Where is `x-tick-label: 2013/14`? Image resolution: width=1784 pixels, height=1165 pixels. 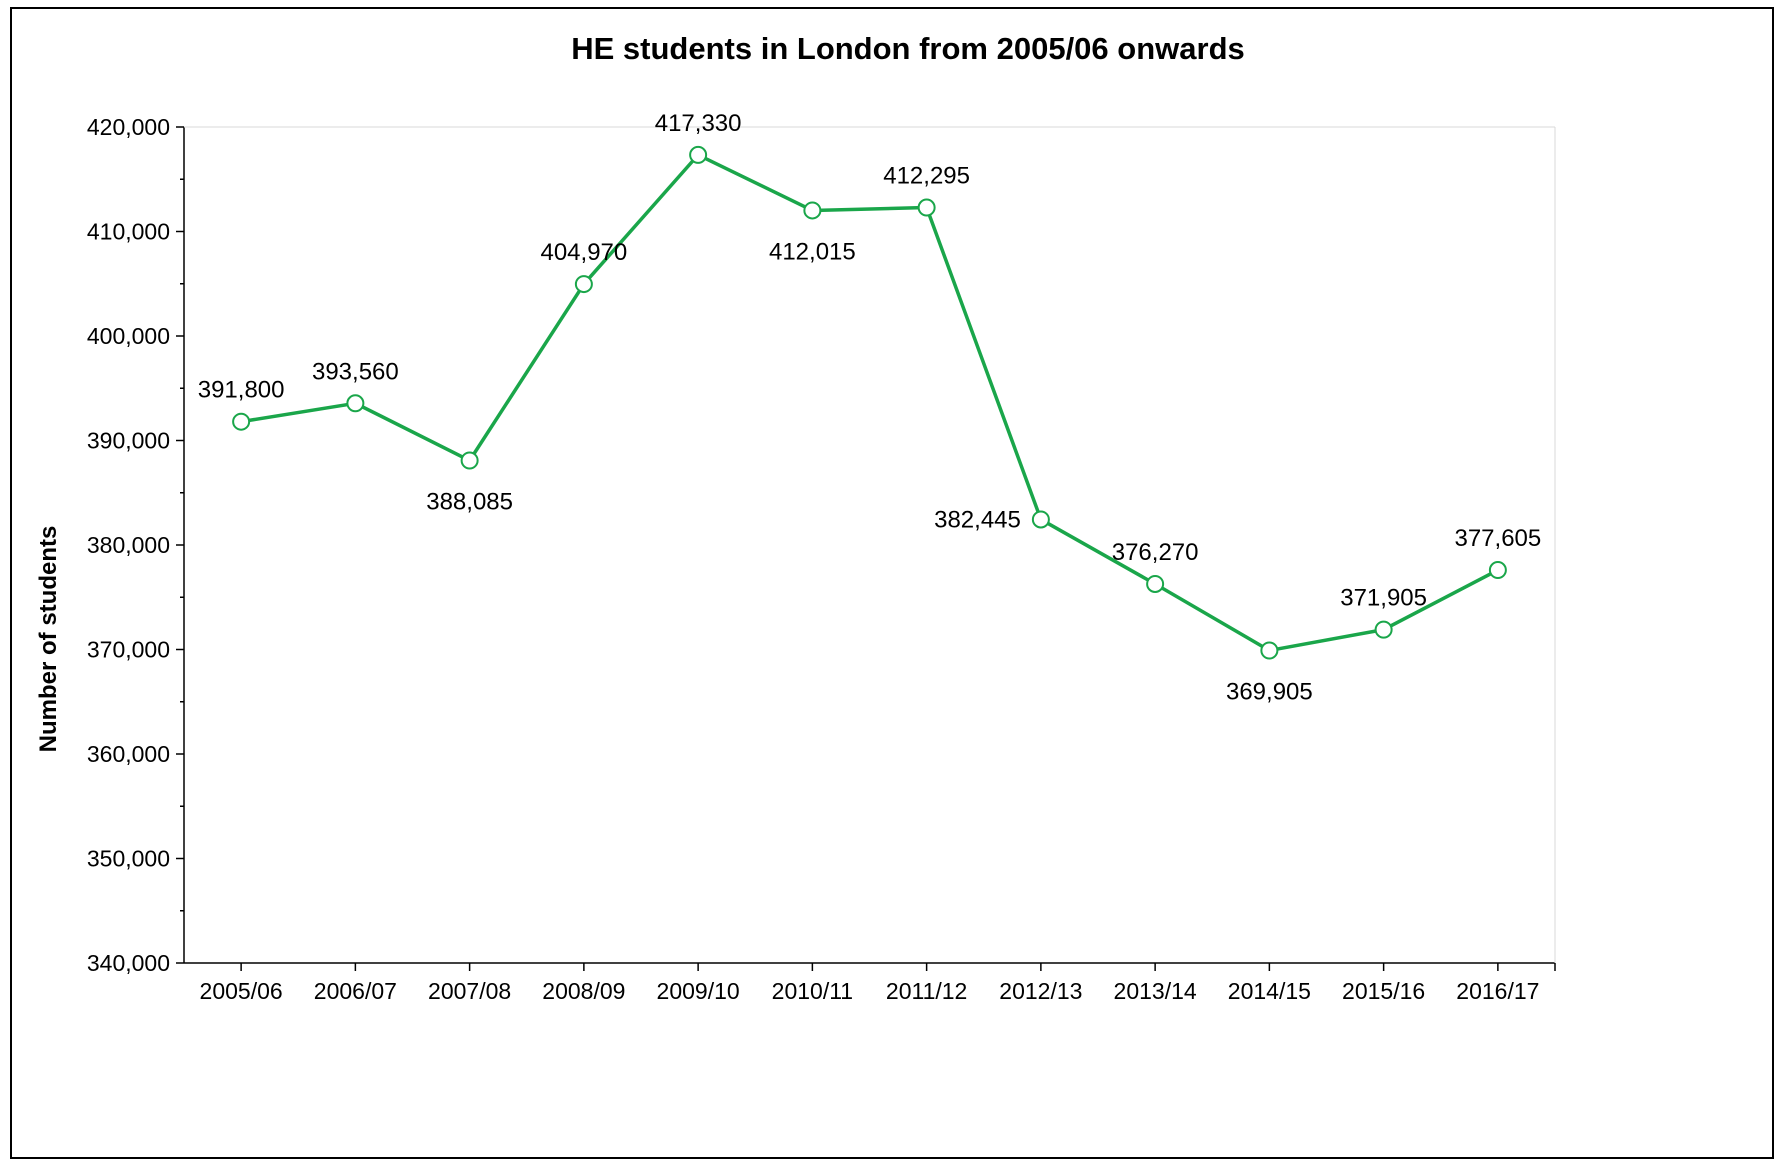
x-tick-label: 2013/14 is located at coordinates (1155, 991).